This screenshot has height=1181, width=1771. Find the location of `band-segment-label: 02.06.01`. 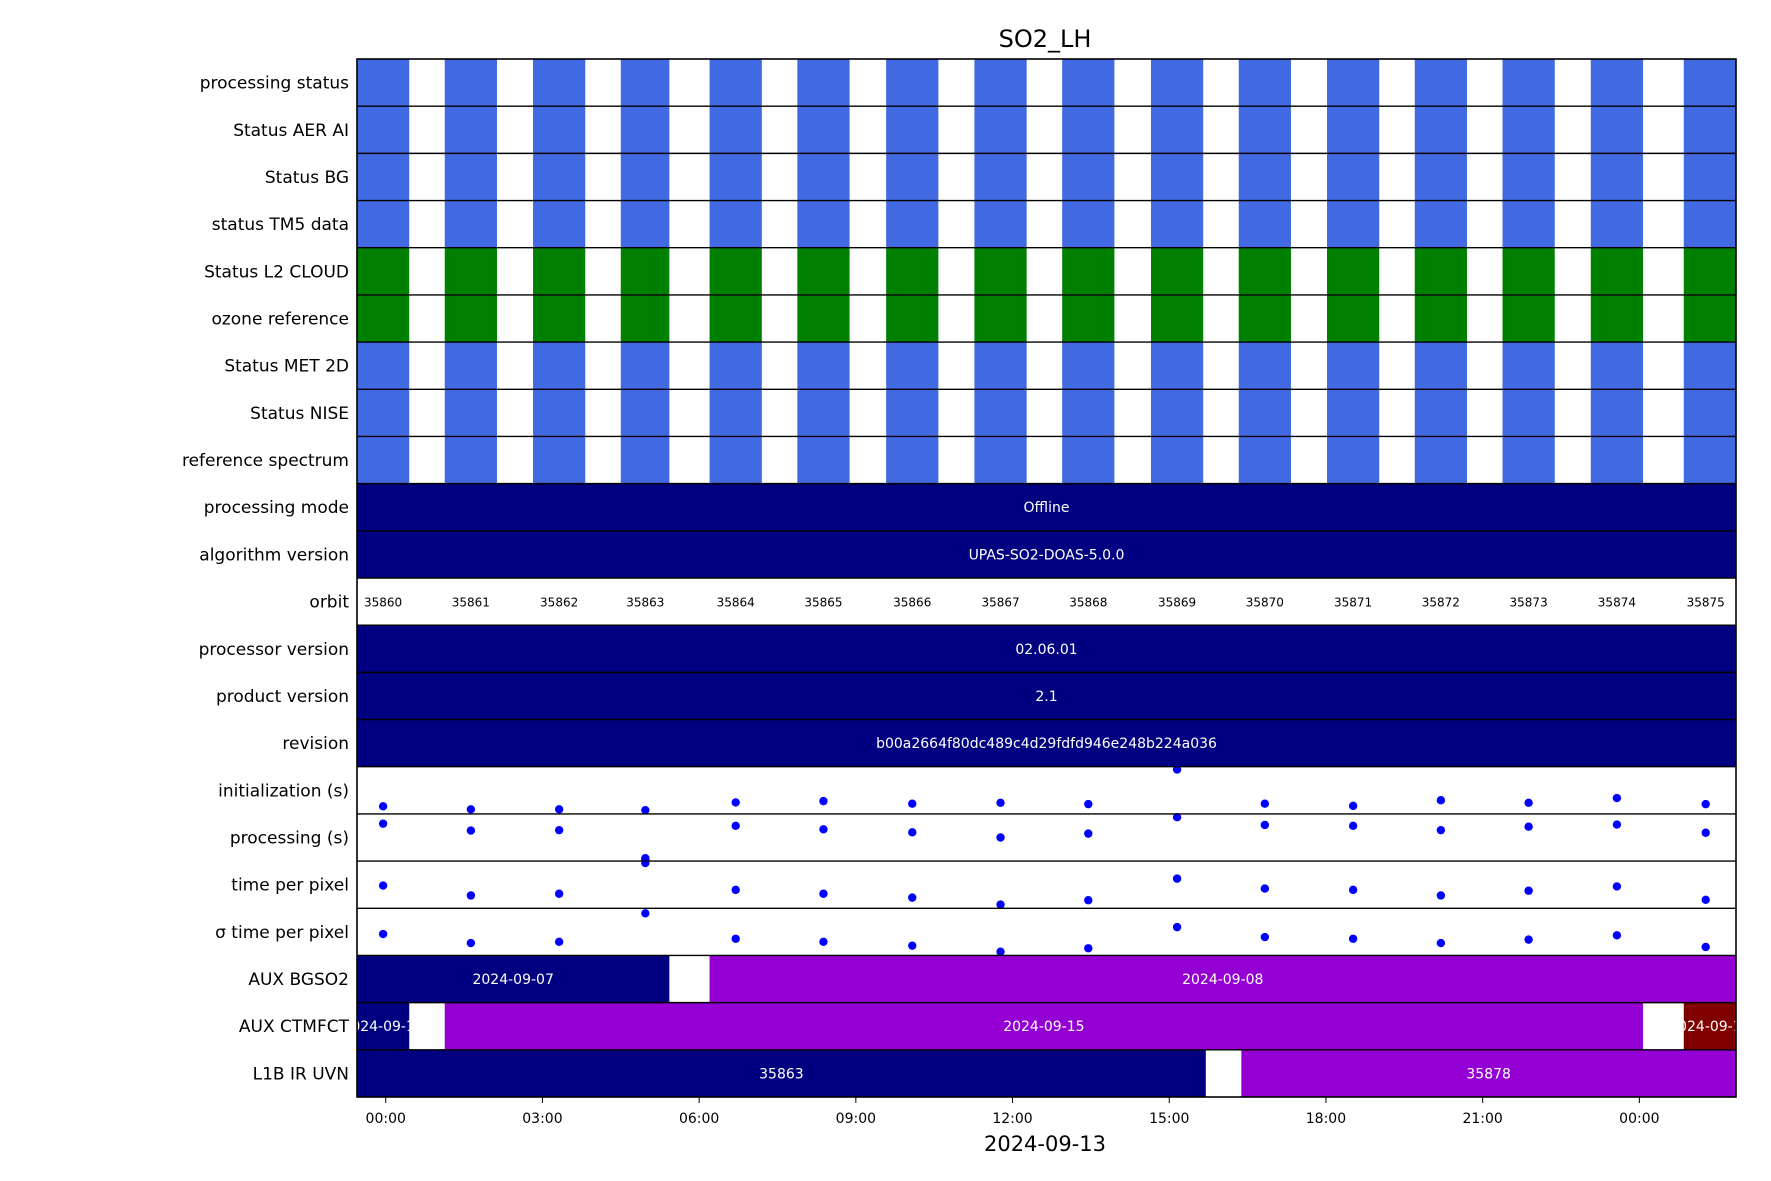

band-segment-label: 02.06.01 is located at coordinates (1046, 650).